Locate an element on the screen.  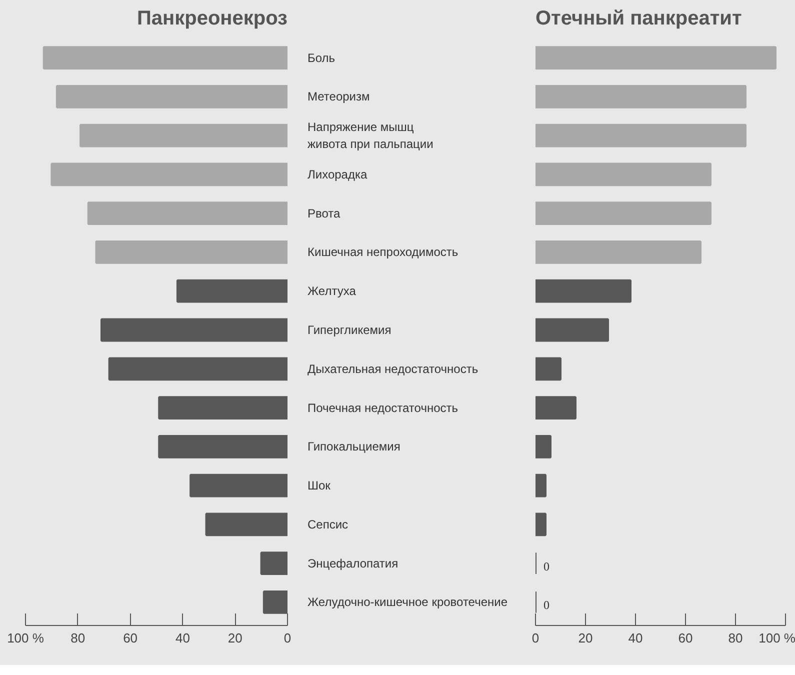
y-tick-label: Кишечная непроходимость is located at coordinates (383, 252).